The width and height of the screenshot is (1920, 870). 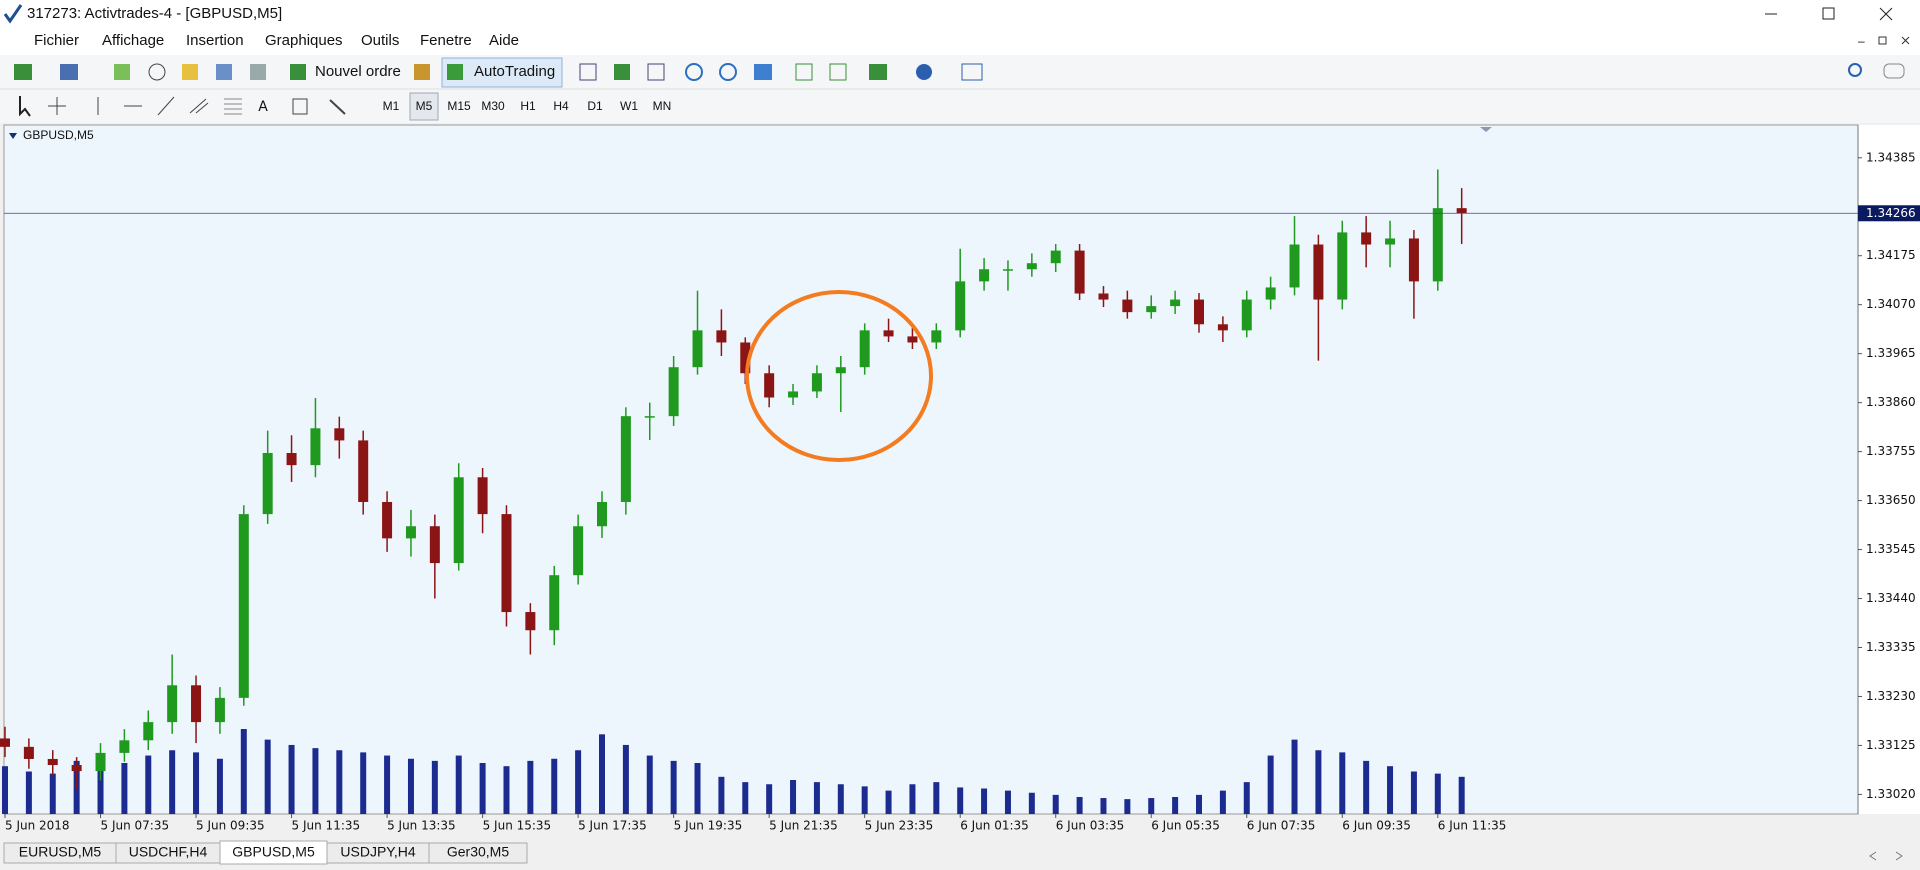 What do you see at coordinates (56, 40) in the screenshot?
I see `menu-item: Fichier` at bounding box center [56, 40].